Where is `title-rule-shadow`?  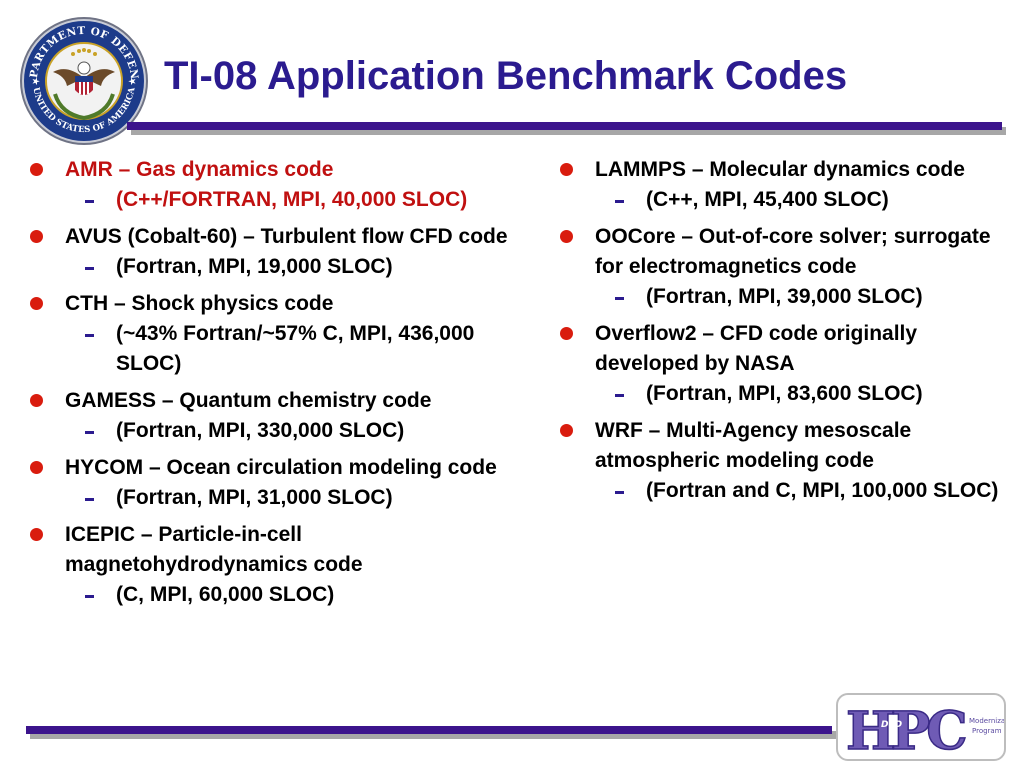
title-rule-shadow is located at coordinates (568, 131).